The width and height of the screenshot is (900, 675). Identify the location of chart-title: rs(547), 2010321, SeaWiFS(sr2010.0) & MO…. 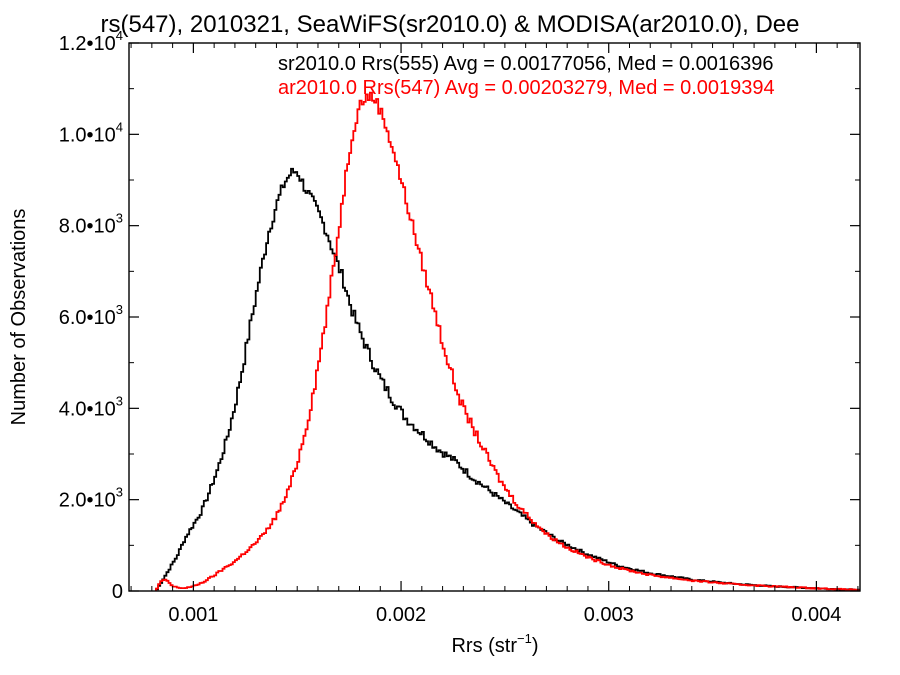
(450, 24).